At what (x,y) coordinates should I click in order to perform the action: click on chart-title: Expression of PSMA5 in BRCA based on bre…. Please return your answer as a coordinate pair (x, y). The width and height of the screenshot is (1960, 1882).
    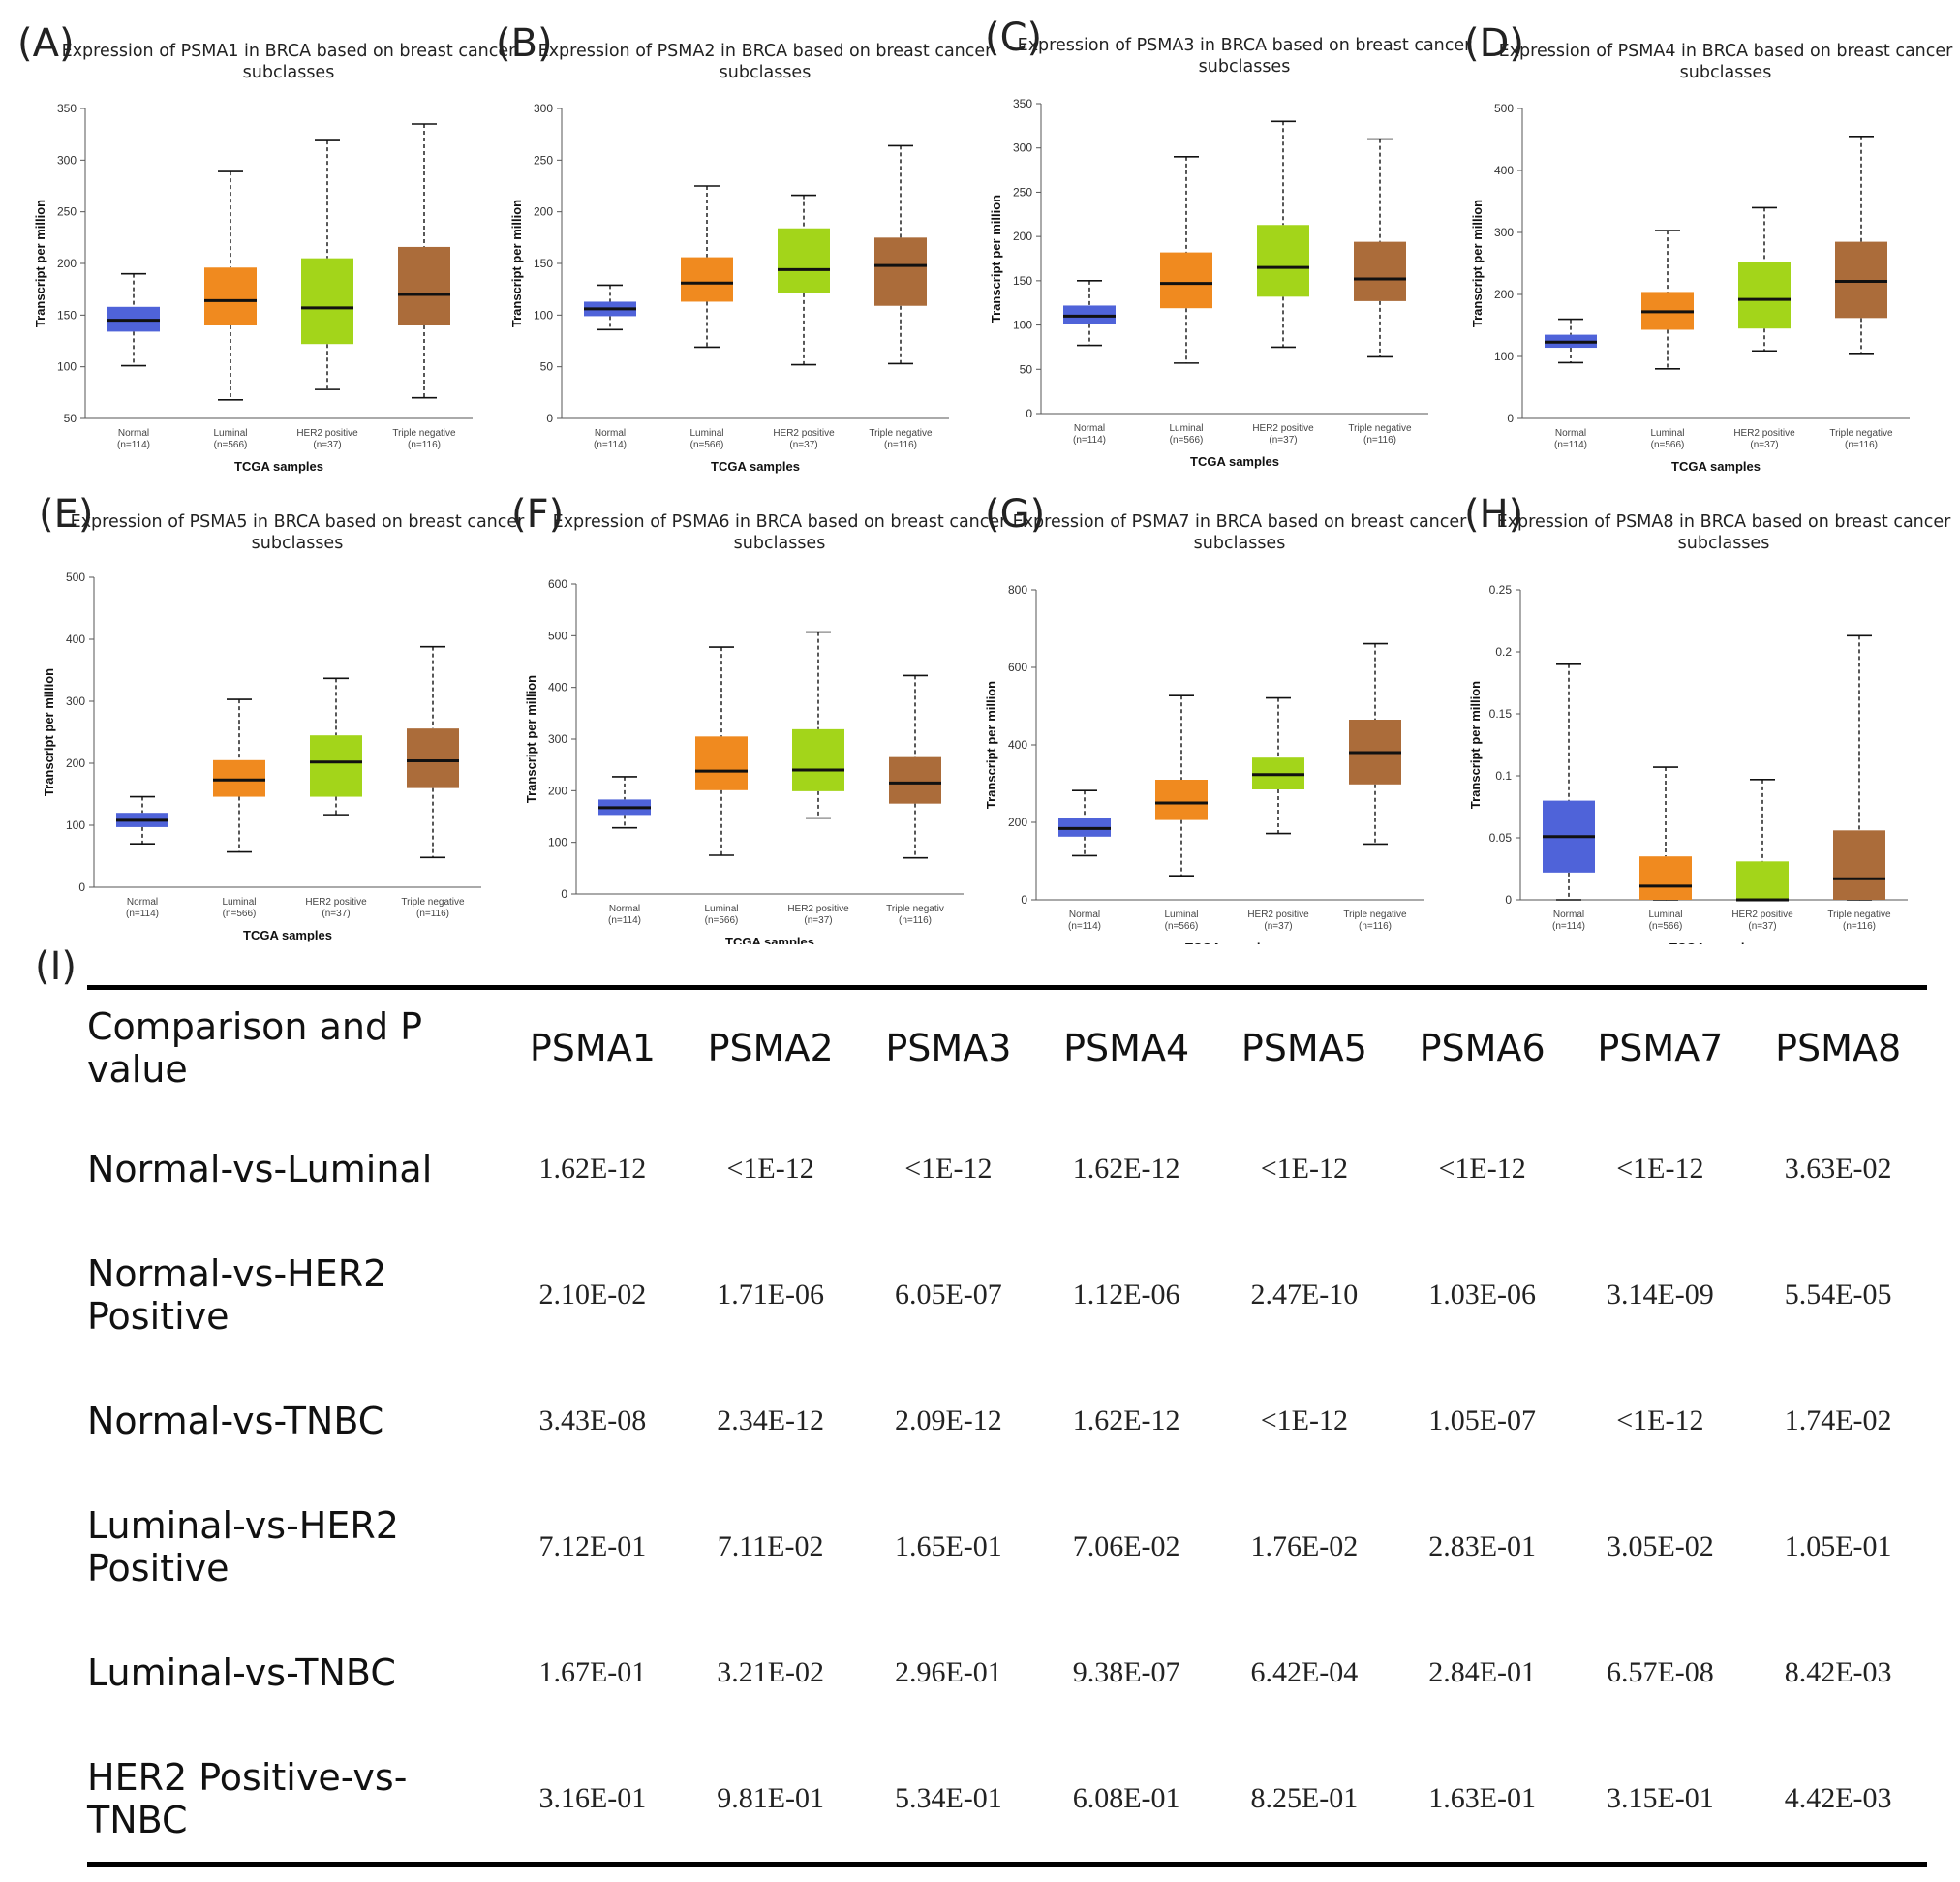
    Looking at the image, I should click on (298, 522).